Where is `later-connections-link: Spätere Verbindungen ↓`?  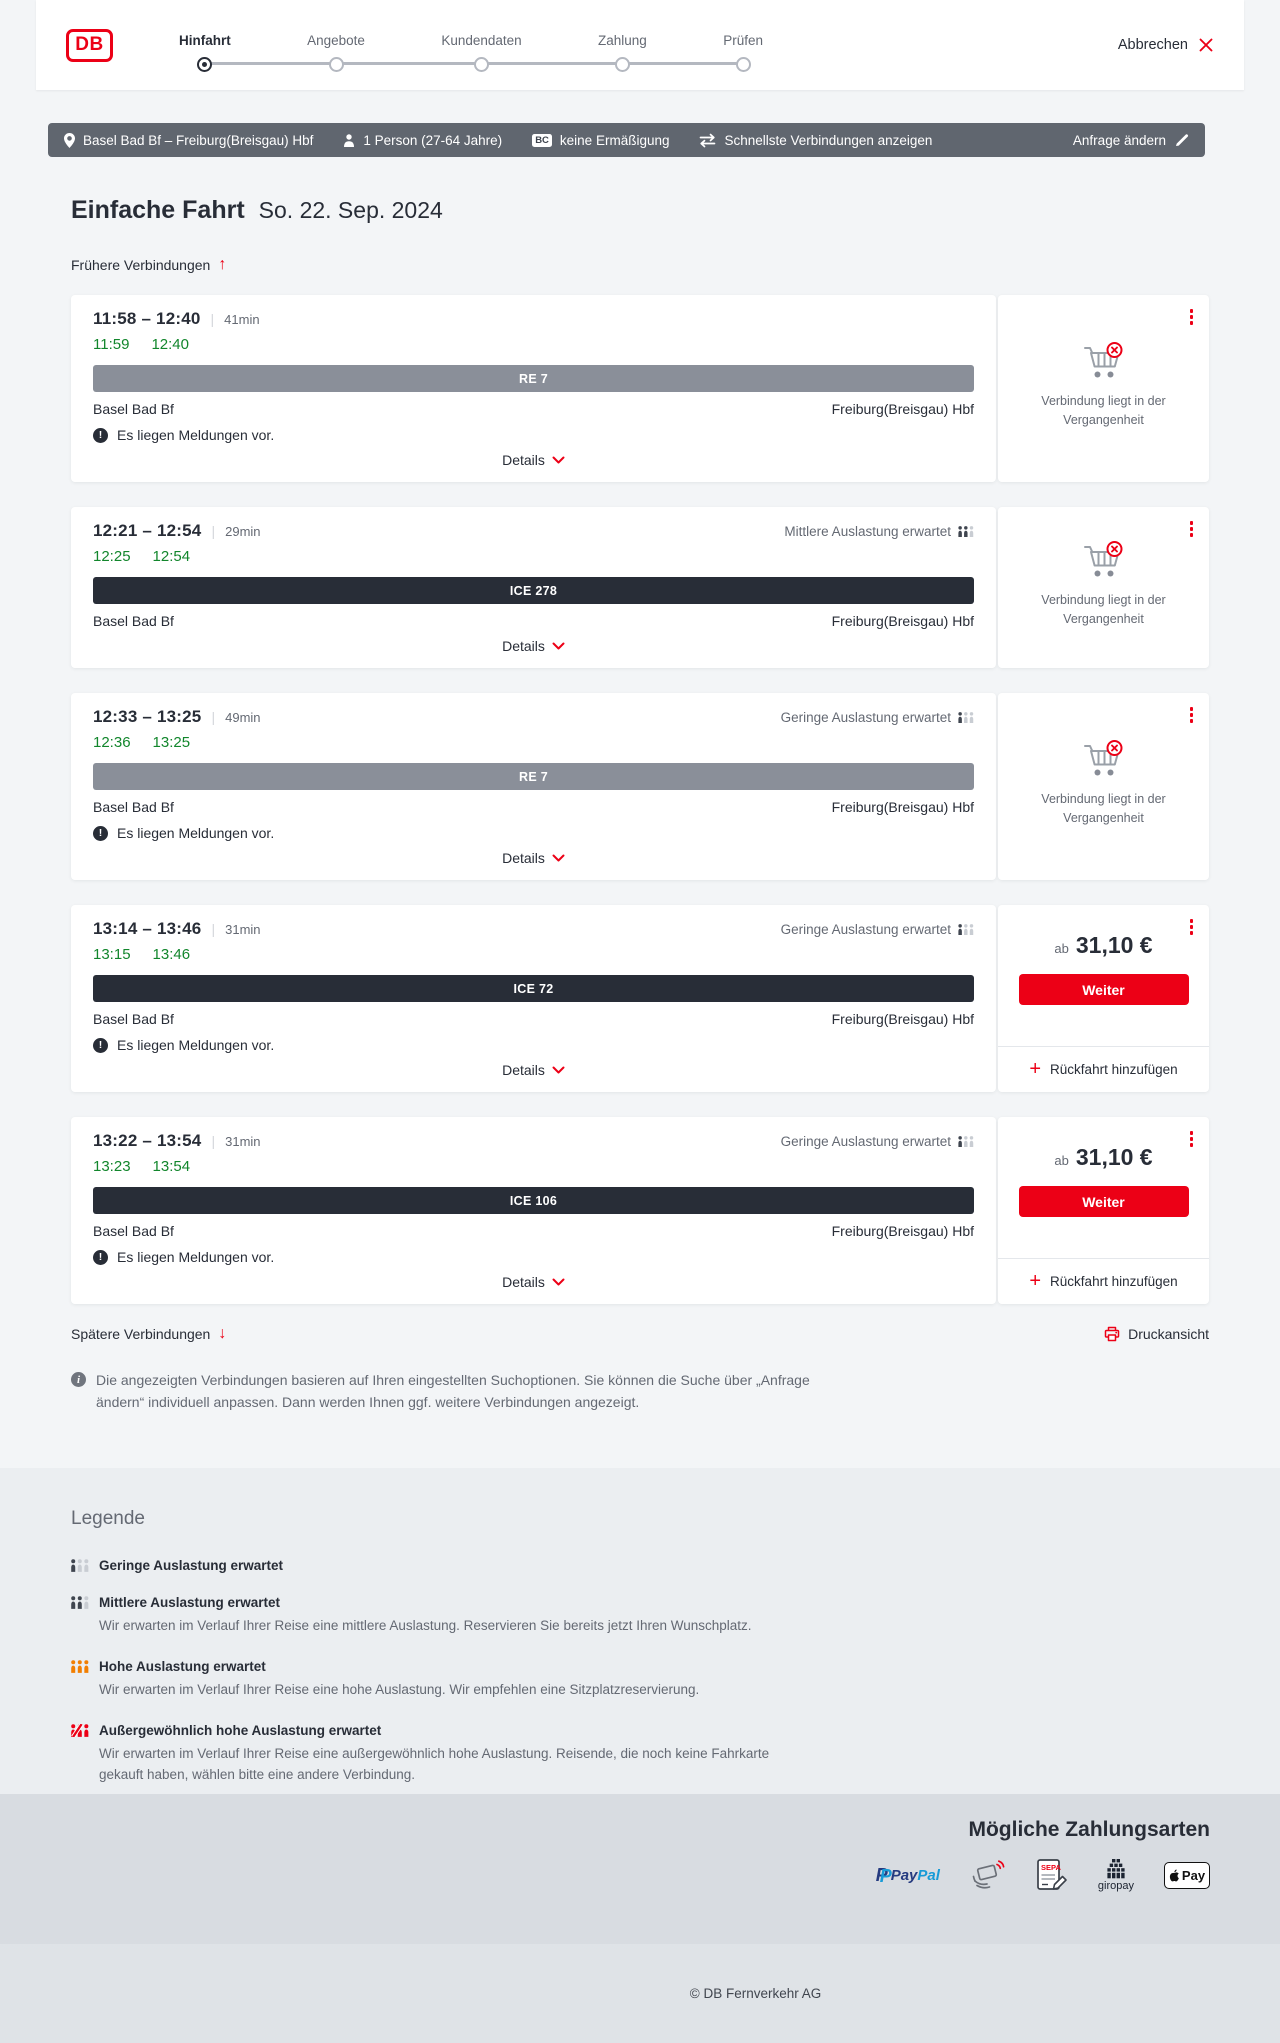 later-connections-link: Spätere Verbindungen ↓ is located at coordinates (149, 1334).